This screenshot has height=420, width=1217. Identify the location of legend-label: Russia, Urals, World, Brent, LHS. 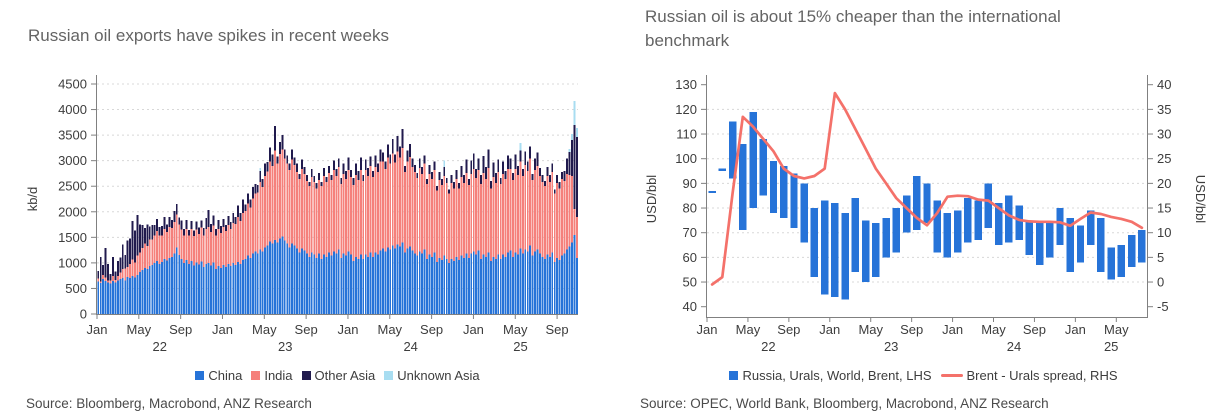
(837, 375).